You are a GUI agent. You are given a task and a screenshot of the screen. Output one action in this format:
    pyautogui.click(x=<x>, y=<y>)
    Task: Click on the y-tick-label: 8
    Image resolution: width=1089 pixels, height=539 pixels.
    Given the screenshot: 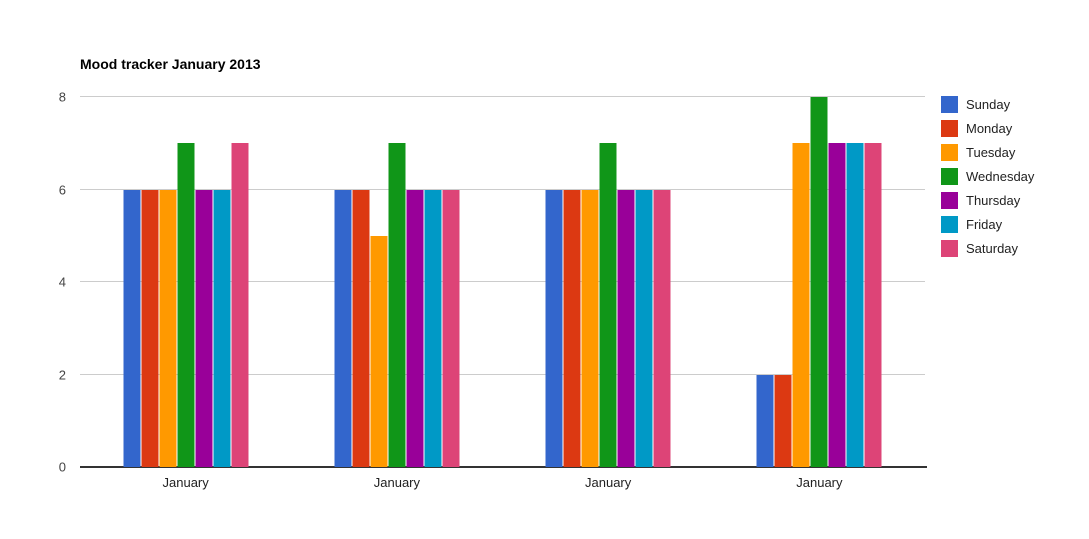 What is the action you would take?
    pyautogui.click(x=62, y=97)
    